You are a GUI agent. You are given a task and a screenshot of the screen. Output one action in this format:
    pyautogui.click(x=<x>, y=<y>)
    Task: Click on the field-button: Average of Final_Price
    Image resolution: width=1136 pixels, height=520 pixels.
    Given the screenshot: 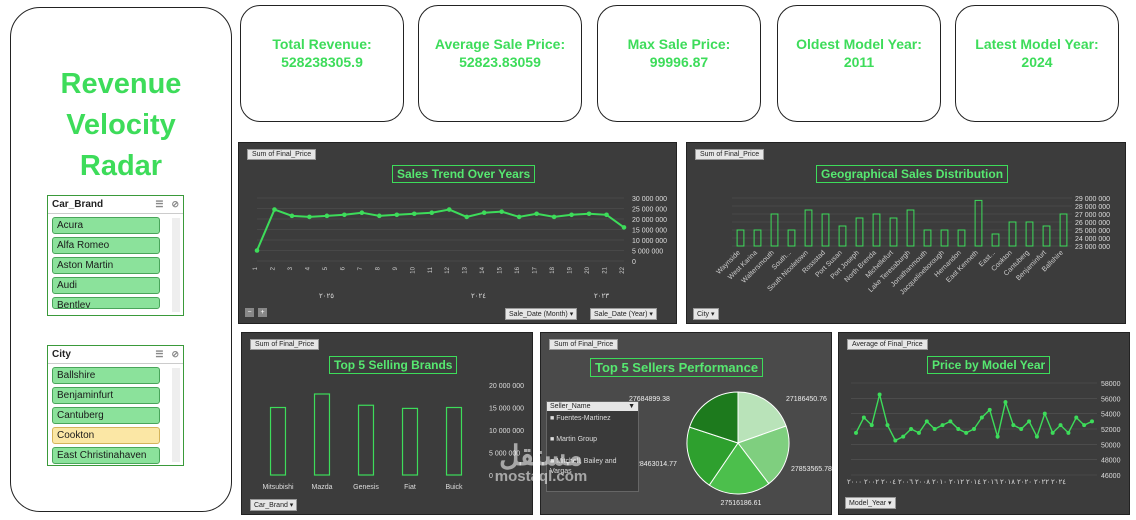 What is the action you would take?
    pyautogui.click(x=887, y=344)
    